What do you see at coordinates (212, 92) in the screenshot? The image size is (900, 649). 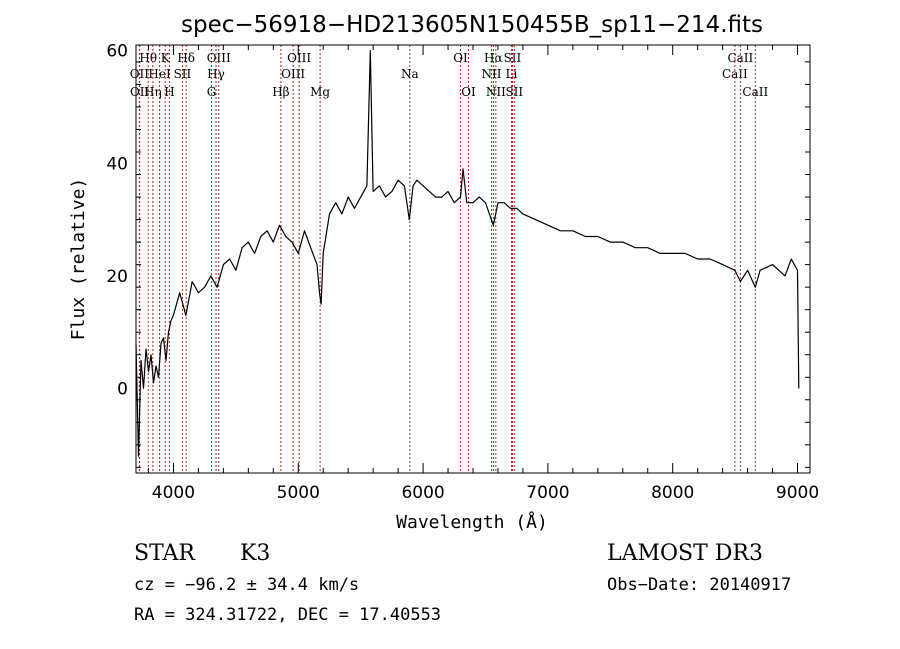 I see `spectral-line-label: G` at bounding box center [212, 92].